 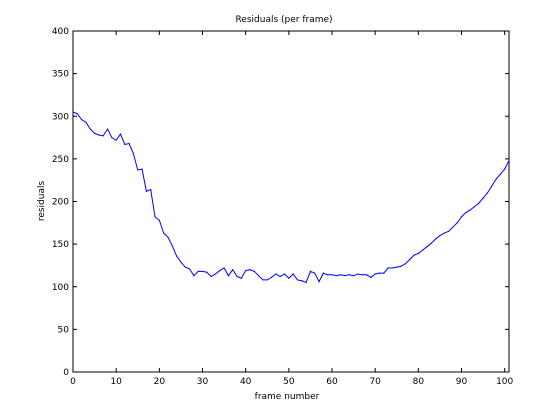 What do you see at coordinates (42, 201) in the screenshot?
I see `y-axis-label: residuals` at bounding box center [42, 201].